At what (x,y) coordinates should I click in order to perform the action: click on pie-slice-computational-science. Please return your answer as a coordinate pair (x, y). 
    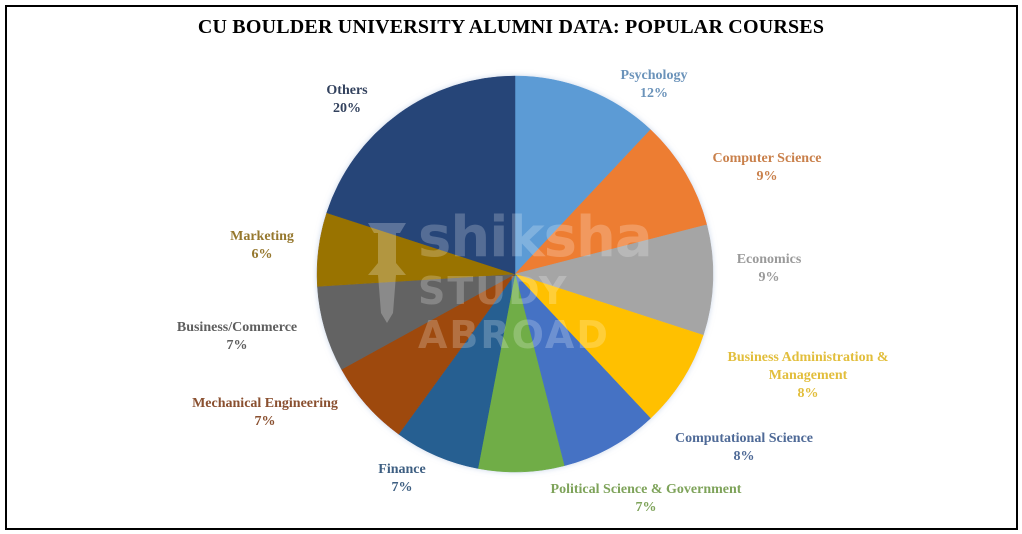
    Looking at the image, I should click on (582, 370).